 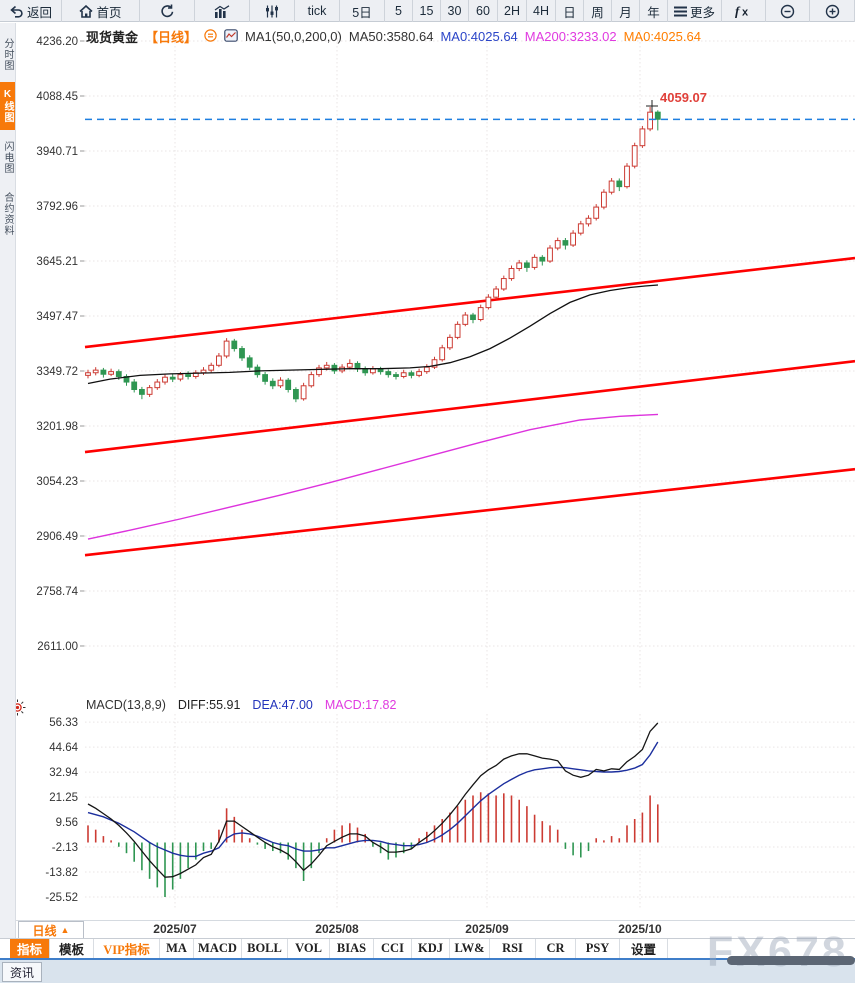 What do you see at coordinates (63, 773) in the screenshot?
I see `macd-tick-label: 32.94` at bounding box center [63, 773].